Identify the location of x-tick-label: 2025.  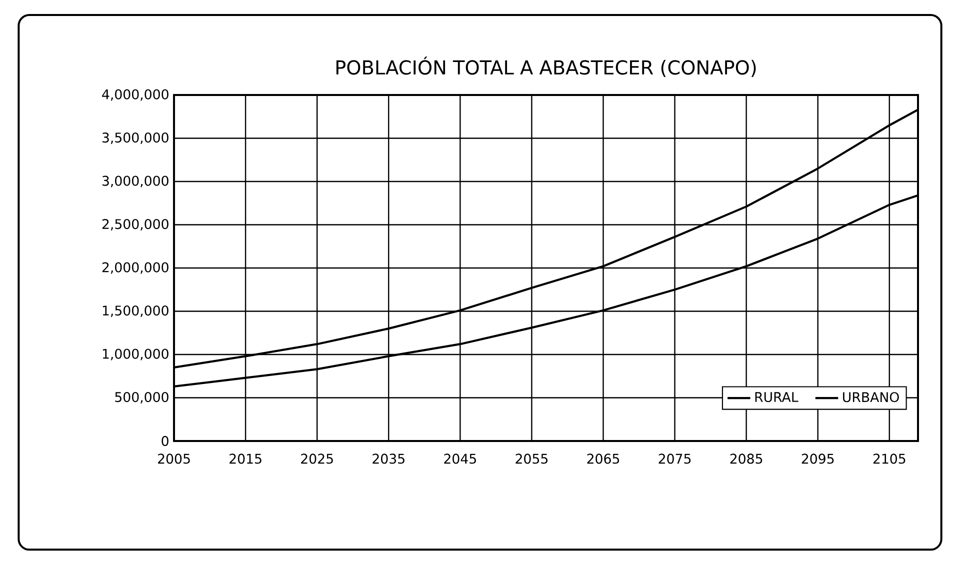
(317, 459).